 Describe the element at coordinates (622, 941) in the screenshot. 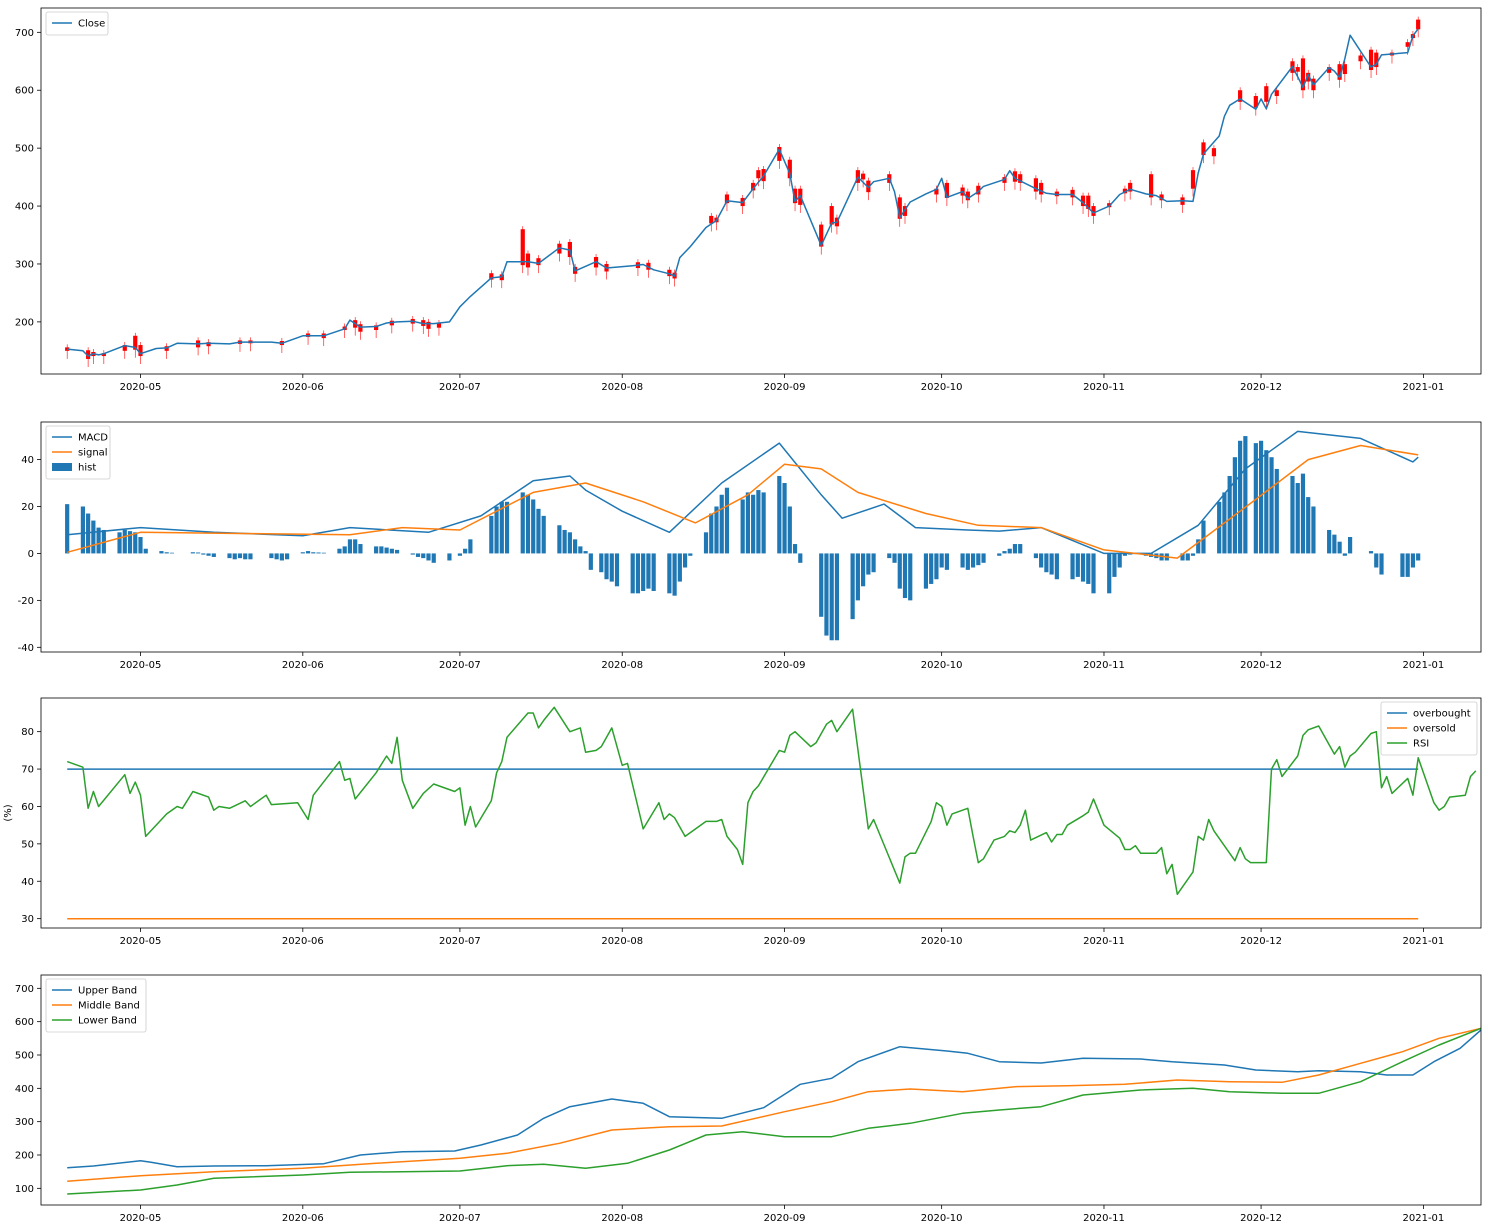

I see `x-tick-label: 2020-08` at that location.